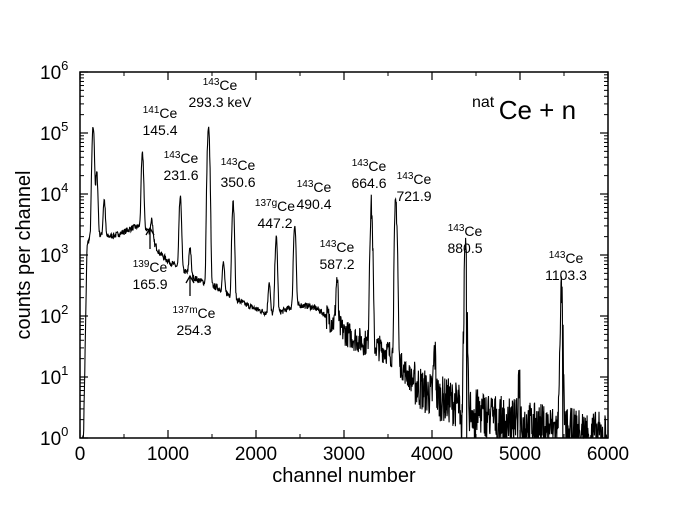  I want to click on x-tick-label: 3000, so click(344, 454).